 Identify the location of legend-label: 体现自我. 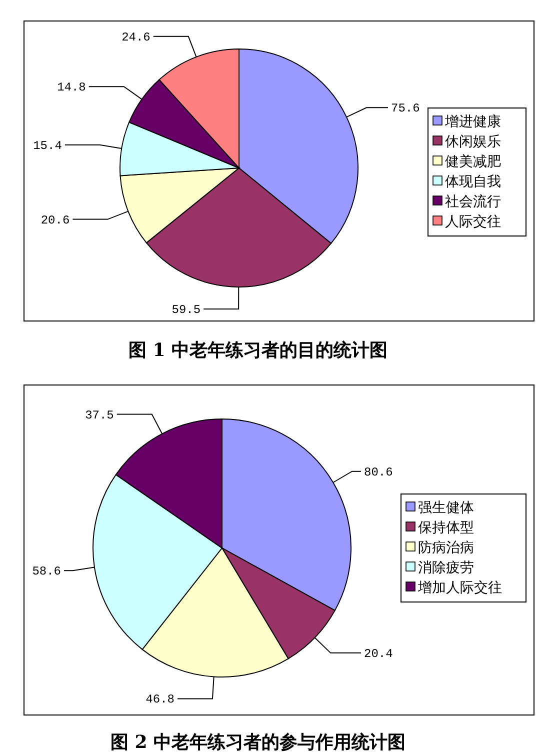
(473, 182).